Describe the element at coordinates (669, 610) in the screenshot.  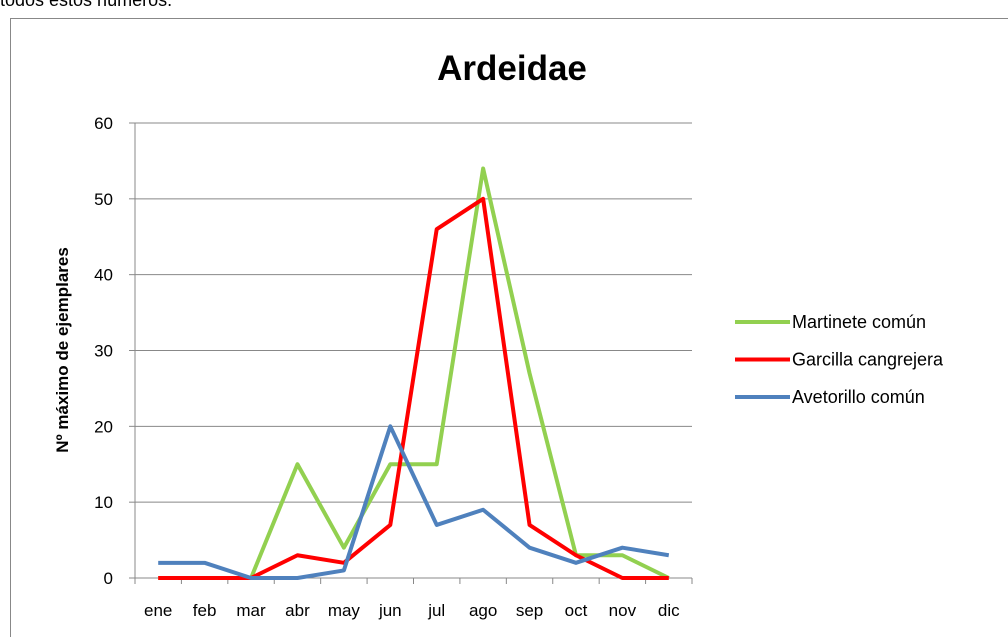
I see `x-tick-label: dic` at that location.